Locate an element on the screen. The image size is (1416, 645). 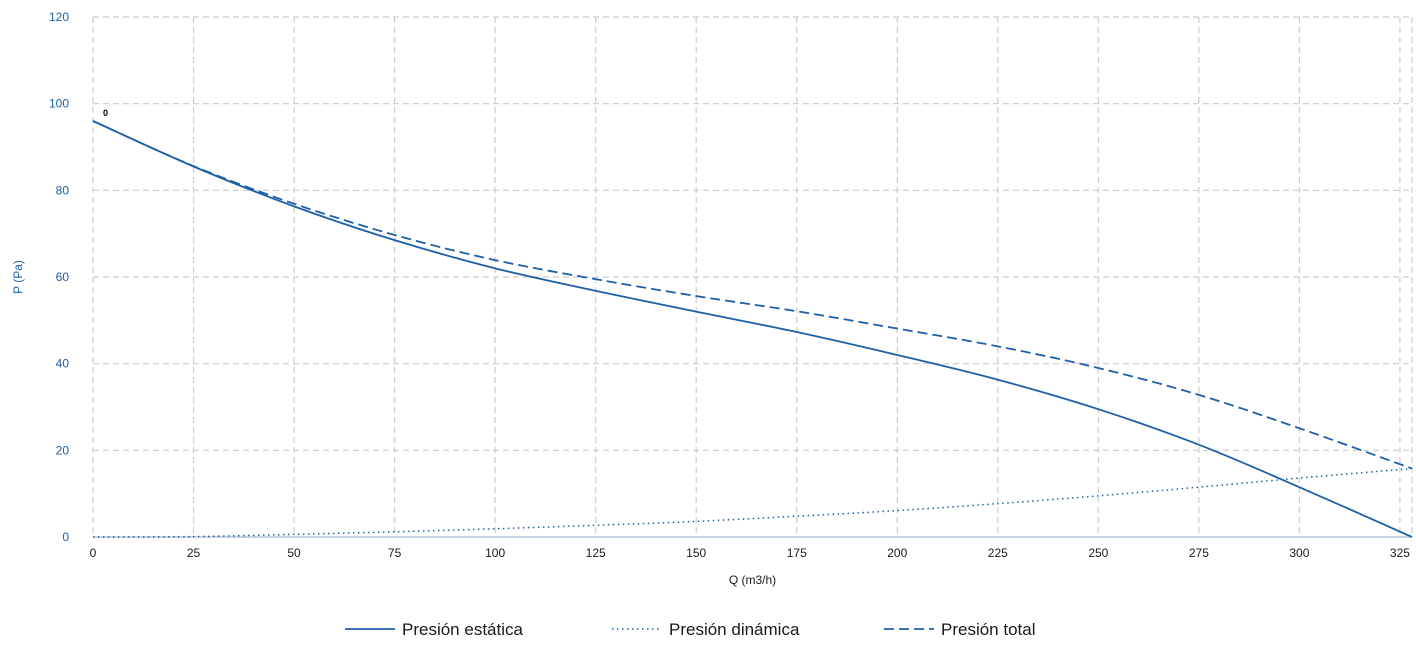
legend-label: Presión dinámica is located at coordinates (734, 629).